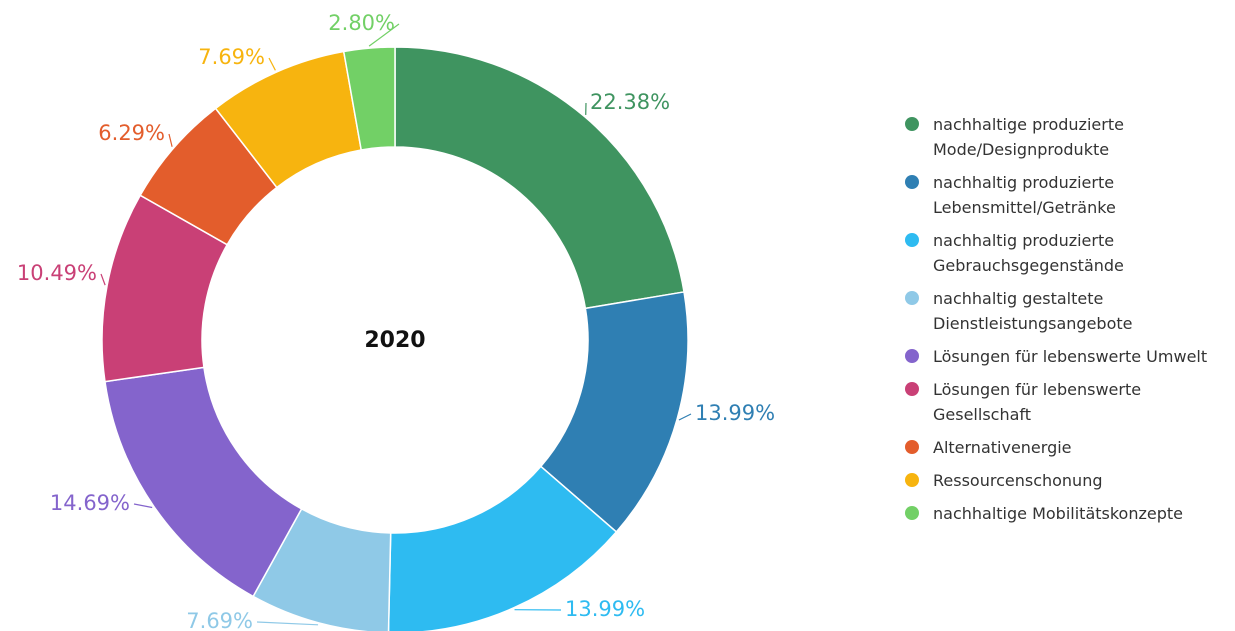  I want to click on legend-item: Ressourcenschonung, so click(1070, 480).